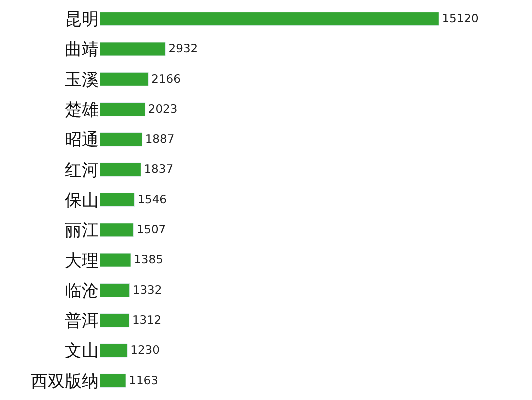  I want to click on data-label: 1837, so click(159, 169).